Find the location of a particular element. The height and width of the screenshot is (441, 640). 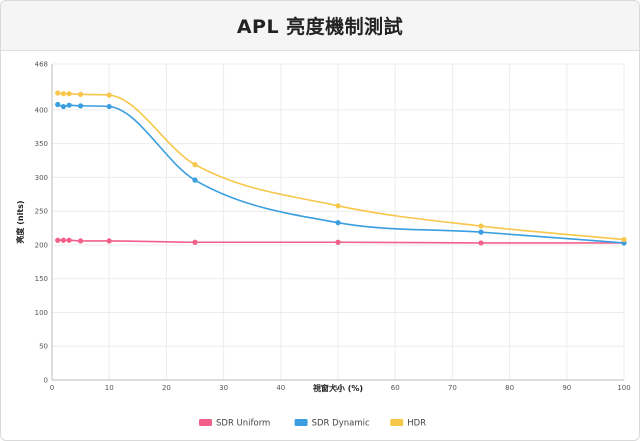

y-tick-label: 100 is located at coordinates (41, 313).